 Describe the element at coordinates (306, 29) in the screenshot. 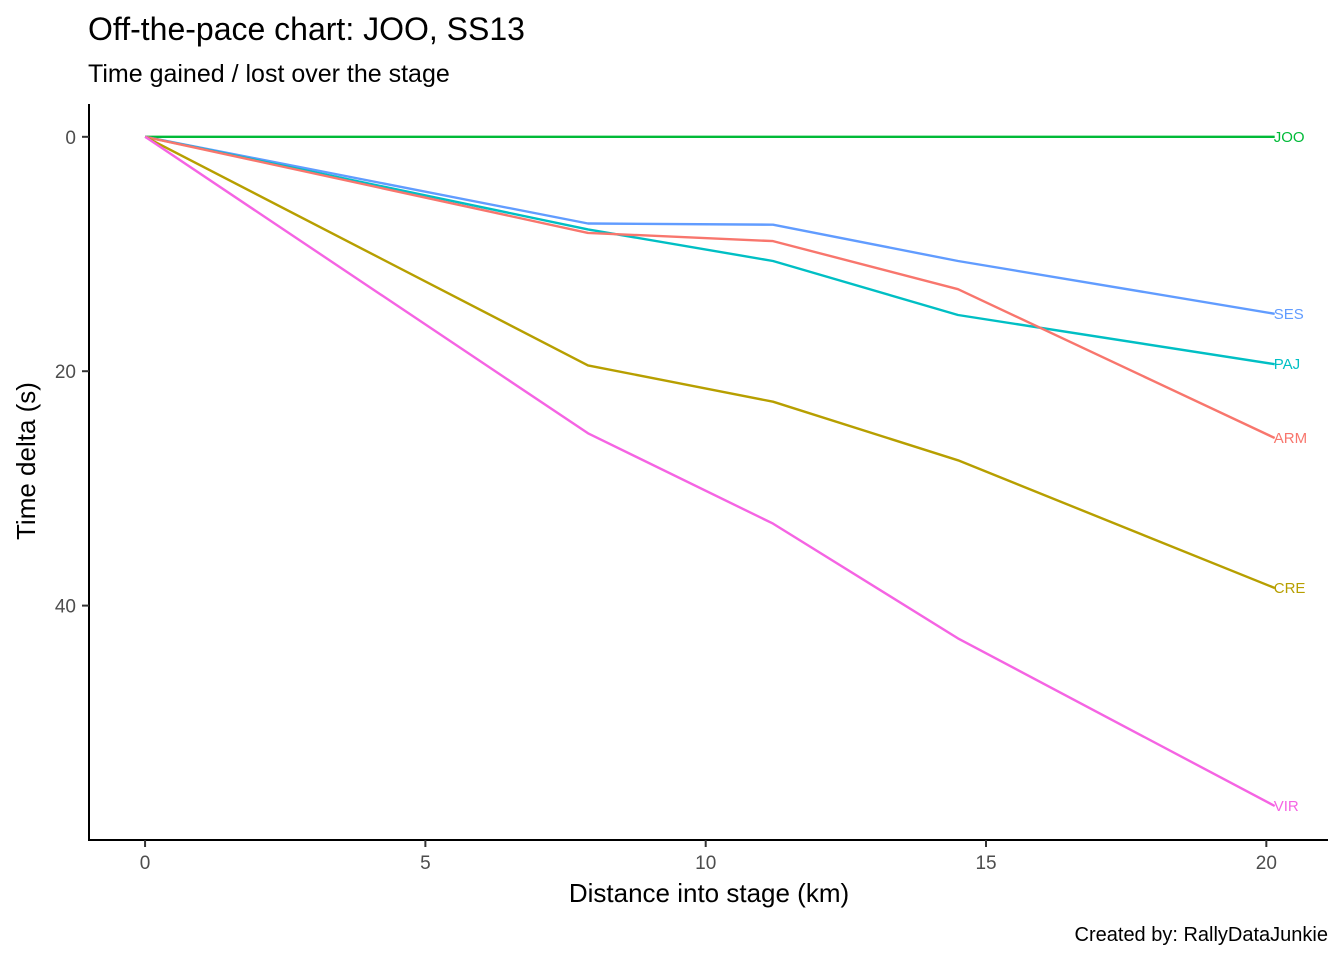

I see `chart-title: Off-the-pace chart: JOO, SS13` at that location.